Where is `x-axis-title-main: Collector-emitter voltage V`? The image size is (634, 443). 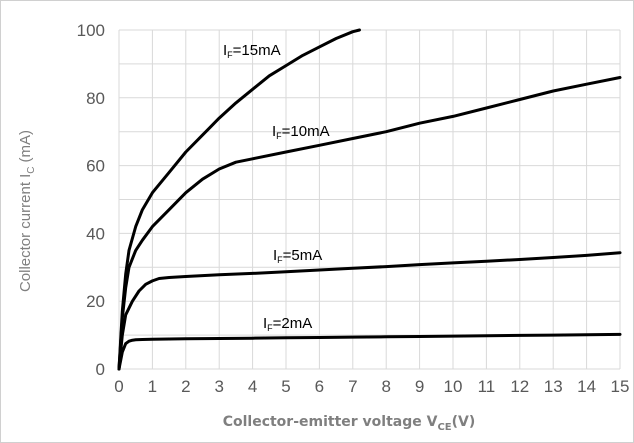
x-axis-title-main: Collector-emitter voltage V is located at coordinates (330, 422).